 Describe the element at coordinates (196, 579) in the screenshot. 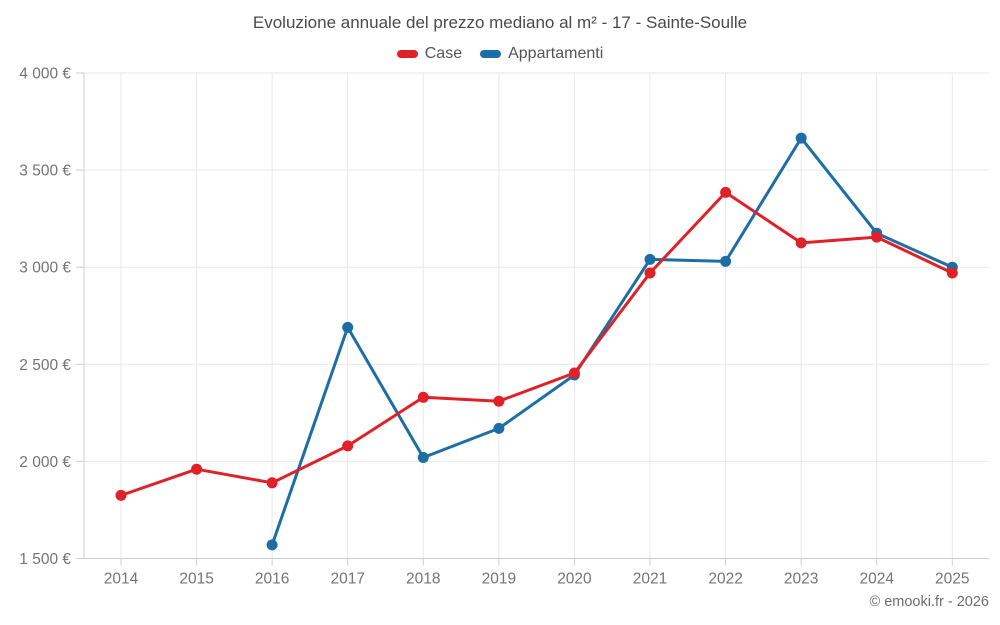

I see `x-tick-label: 2015` at that location.